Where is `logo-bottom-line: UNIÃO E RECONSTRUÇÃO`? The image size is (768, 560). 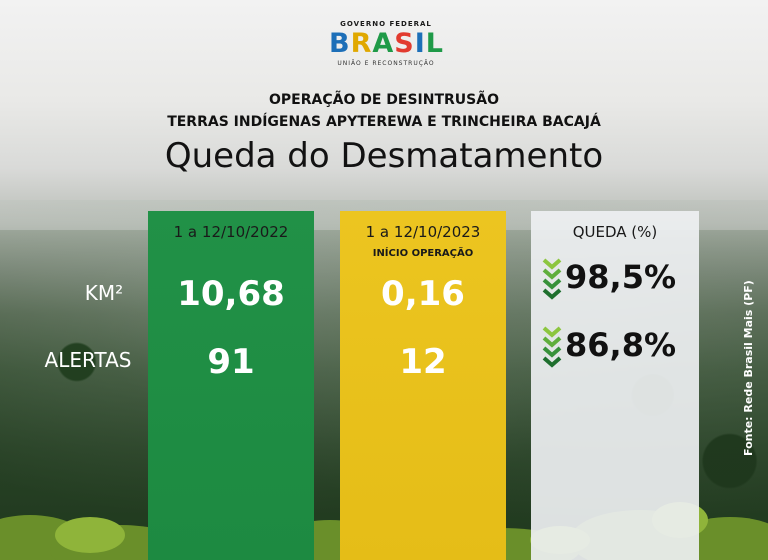
logo-bottom-line: UNIÃO E RECONSTRUÇÃO is located at coordinates (386, 63).